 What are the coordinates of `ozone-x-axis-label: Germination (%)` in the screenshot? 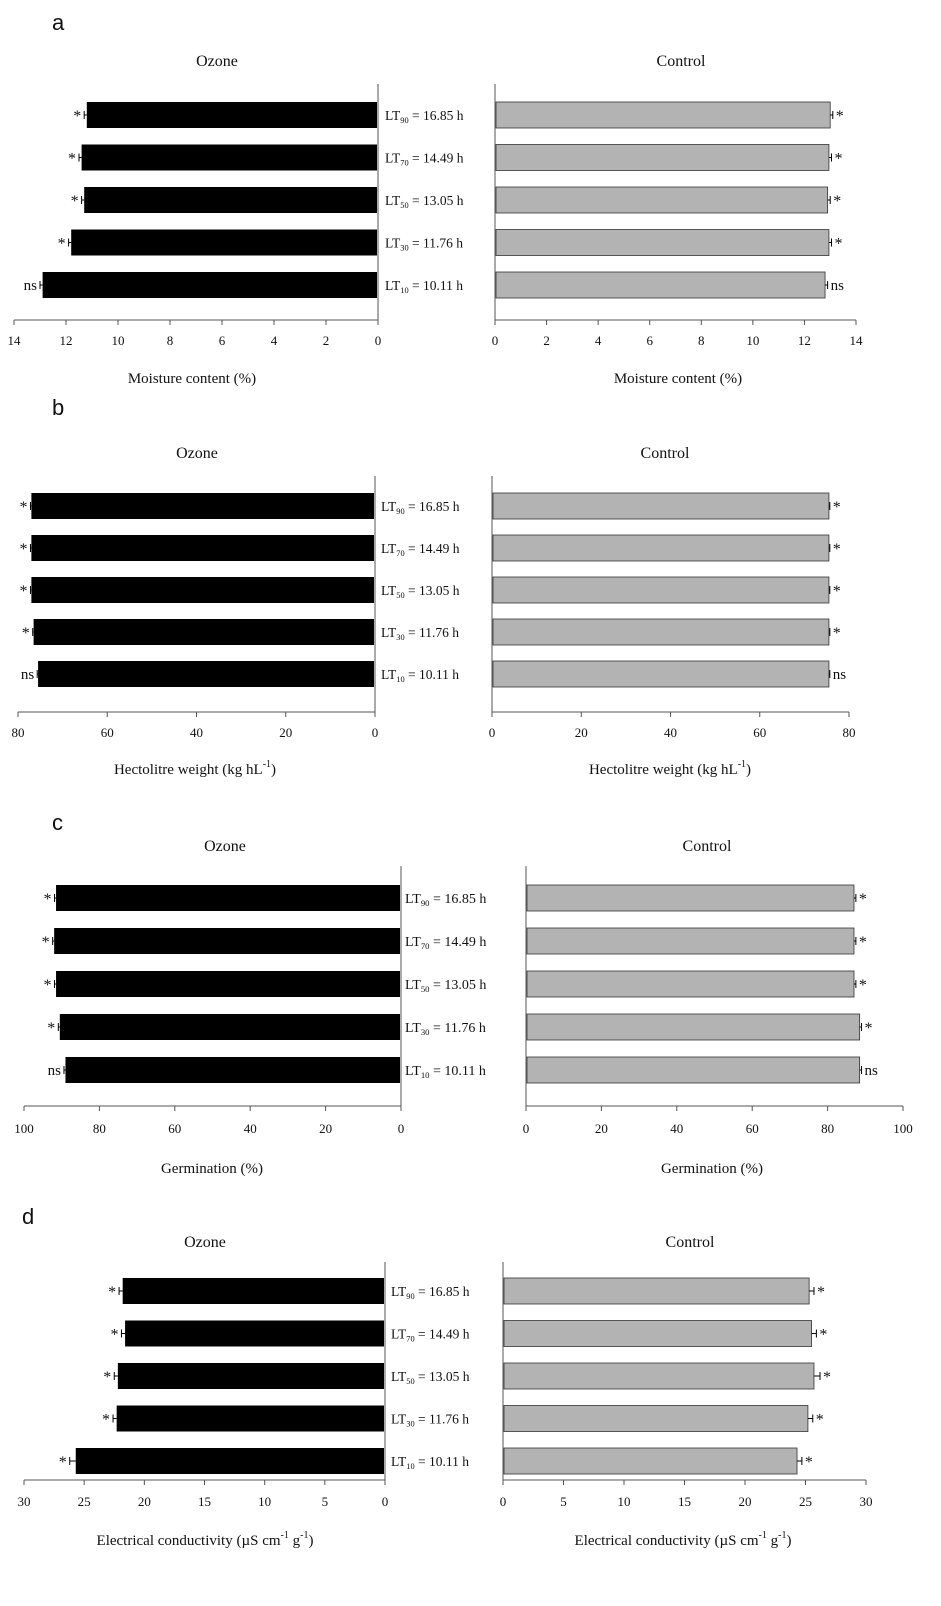 It's located at (212, 1169).